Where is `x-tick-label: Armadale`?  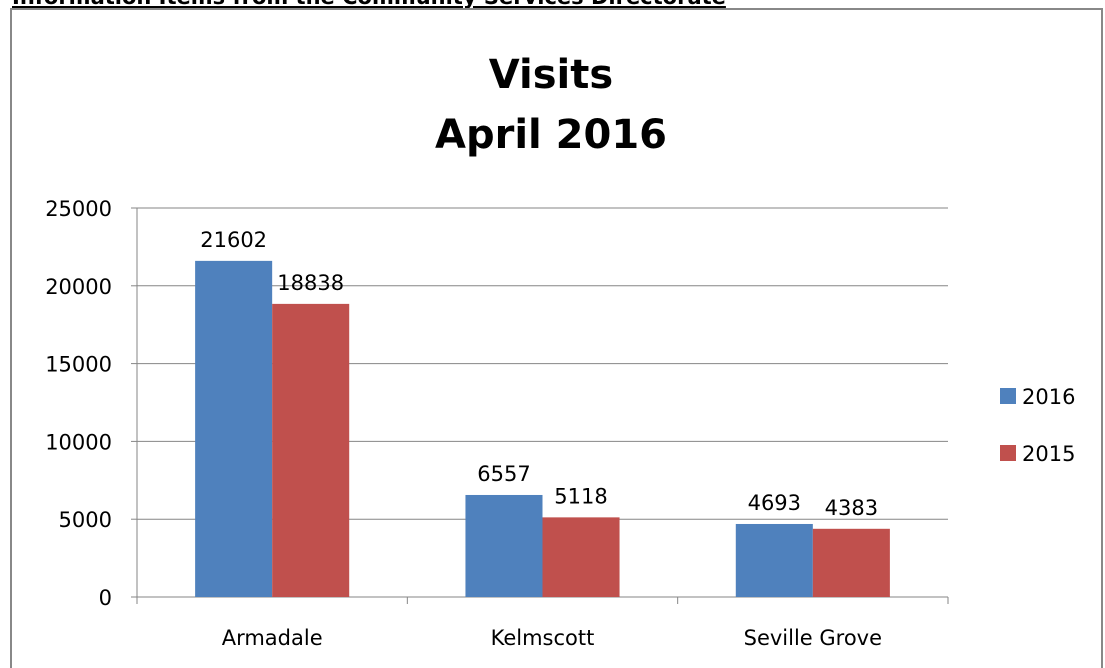
x-tick-label: Armadale is located at coordinates (272, 638).